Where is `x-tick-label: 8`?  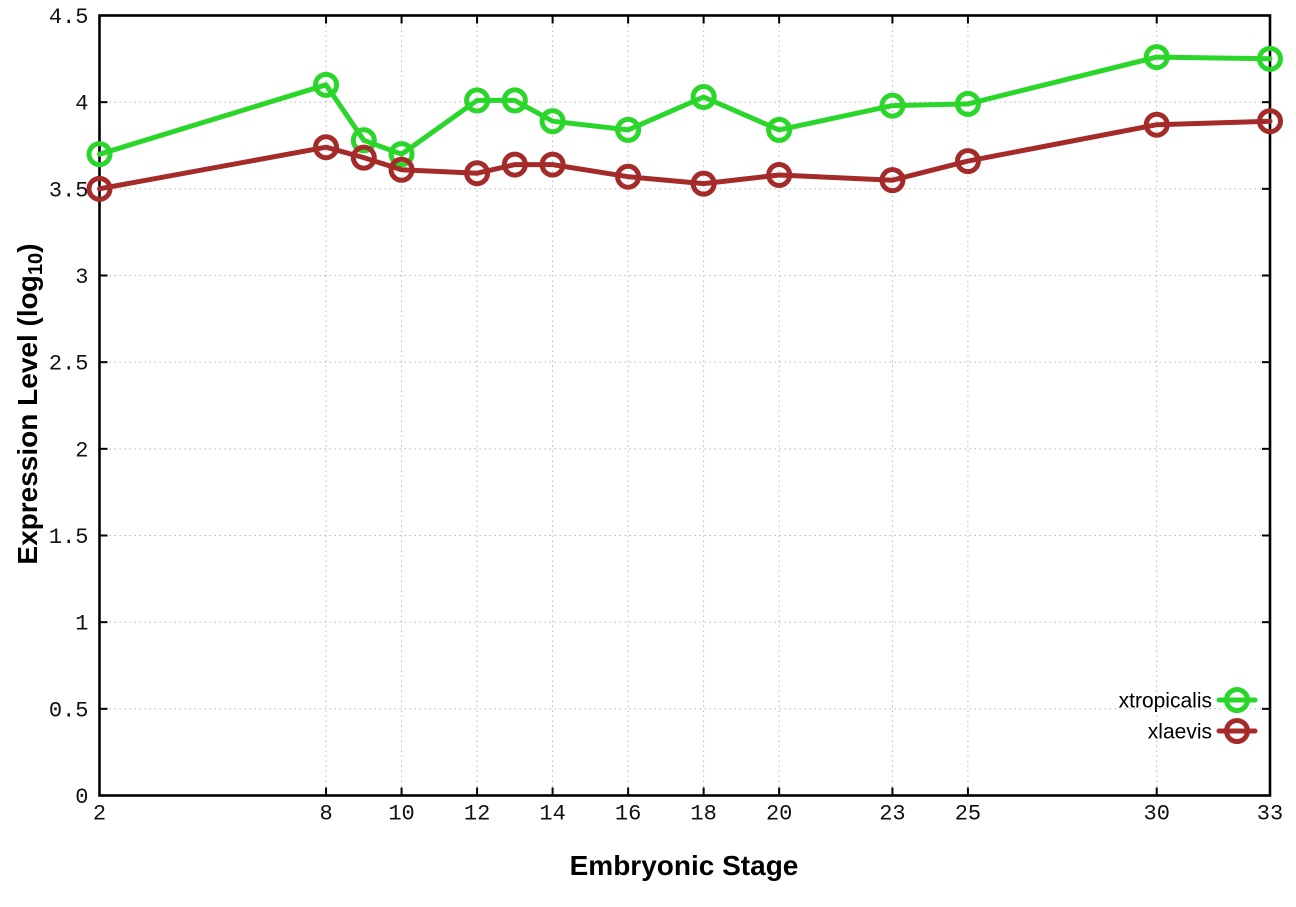
x-tick-label: 8 is located at coordinates (325, 814).